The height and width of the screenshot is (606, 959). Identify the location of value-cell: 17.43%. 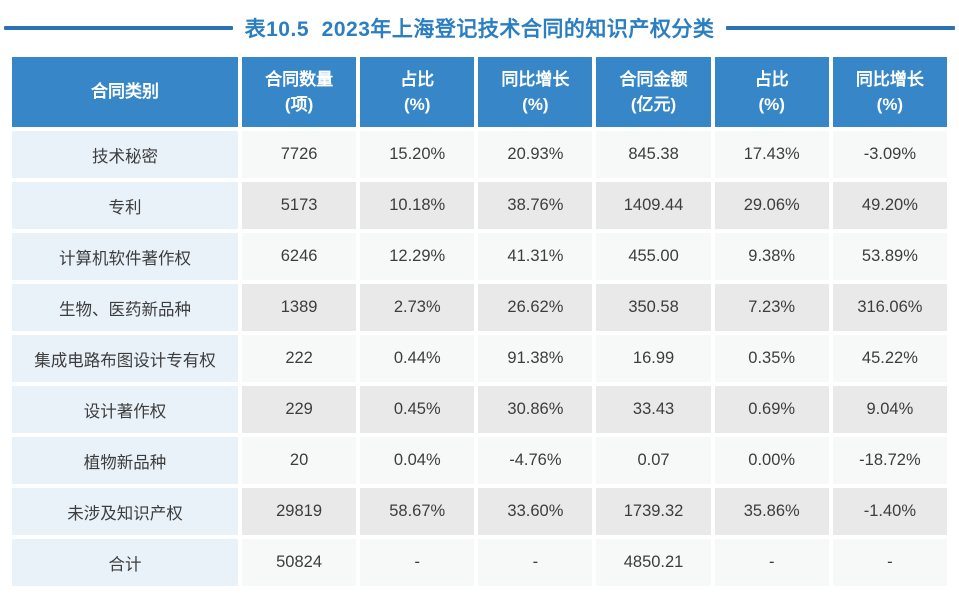
(771, 154).